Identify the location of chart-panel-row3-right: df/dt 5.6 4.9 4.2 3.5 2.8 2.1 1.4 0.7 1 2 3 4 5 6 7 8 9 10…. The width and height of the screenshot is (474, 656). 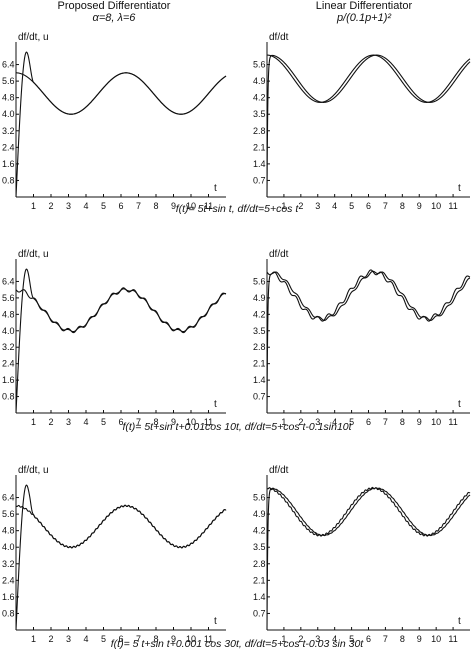
(362, 554).